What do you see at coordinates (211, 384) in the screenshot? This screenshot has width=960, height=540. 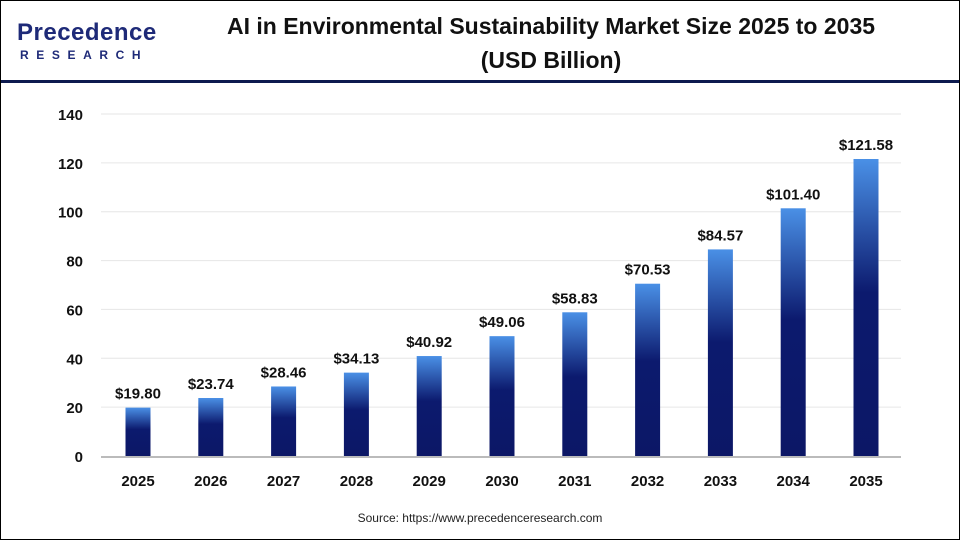 I see `data-label-2026: $23.74` at bounding box center [211, 384].